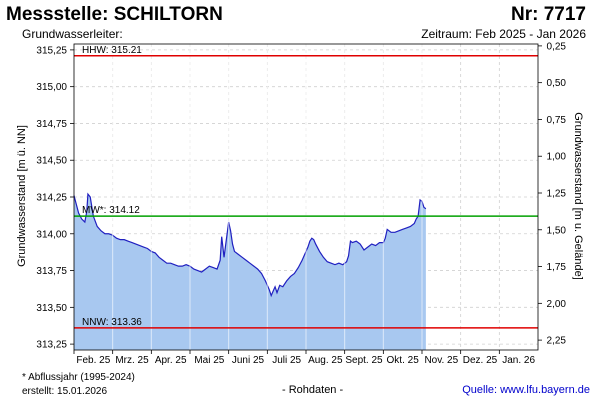 Image resolution: width=600 pixels, height=400 pixels. Describe the element at coordinates (557, 120) in the screenshot. I see `right-tick-label: 0,75` at that location.